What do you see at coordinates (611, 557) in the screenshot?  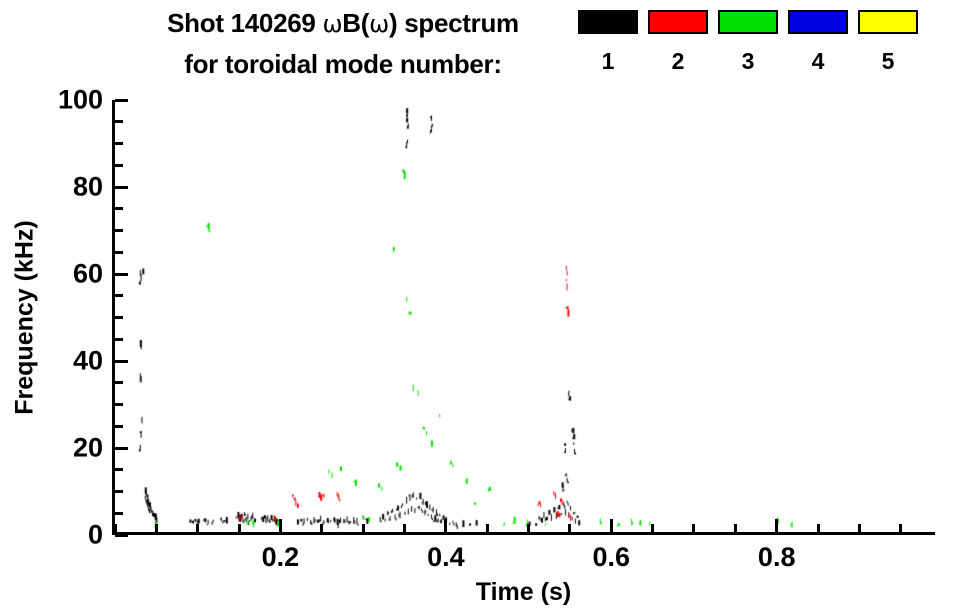 I see `x-tick-label: 0.6` at bounding box center [611, 557].